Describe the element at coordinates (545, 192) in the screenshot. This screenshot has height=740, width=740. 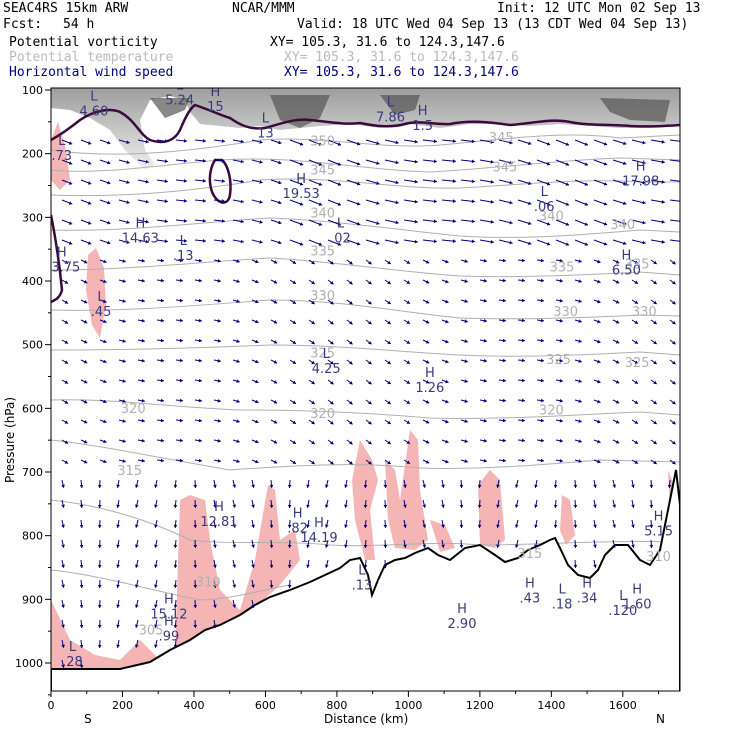
I see `extremum-type: L` at that location.